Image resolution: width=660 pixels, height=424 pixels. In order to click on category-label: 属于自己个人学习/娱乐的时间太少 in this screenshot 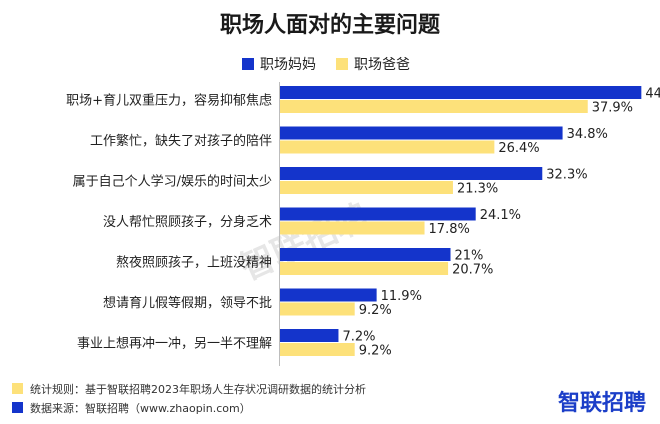, I will do `click(172, 182)`.